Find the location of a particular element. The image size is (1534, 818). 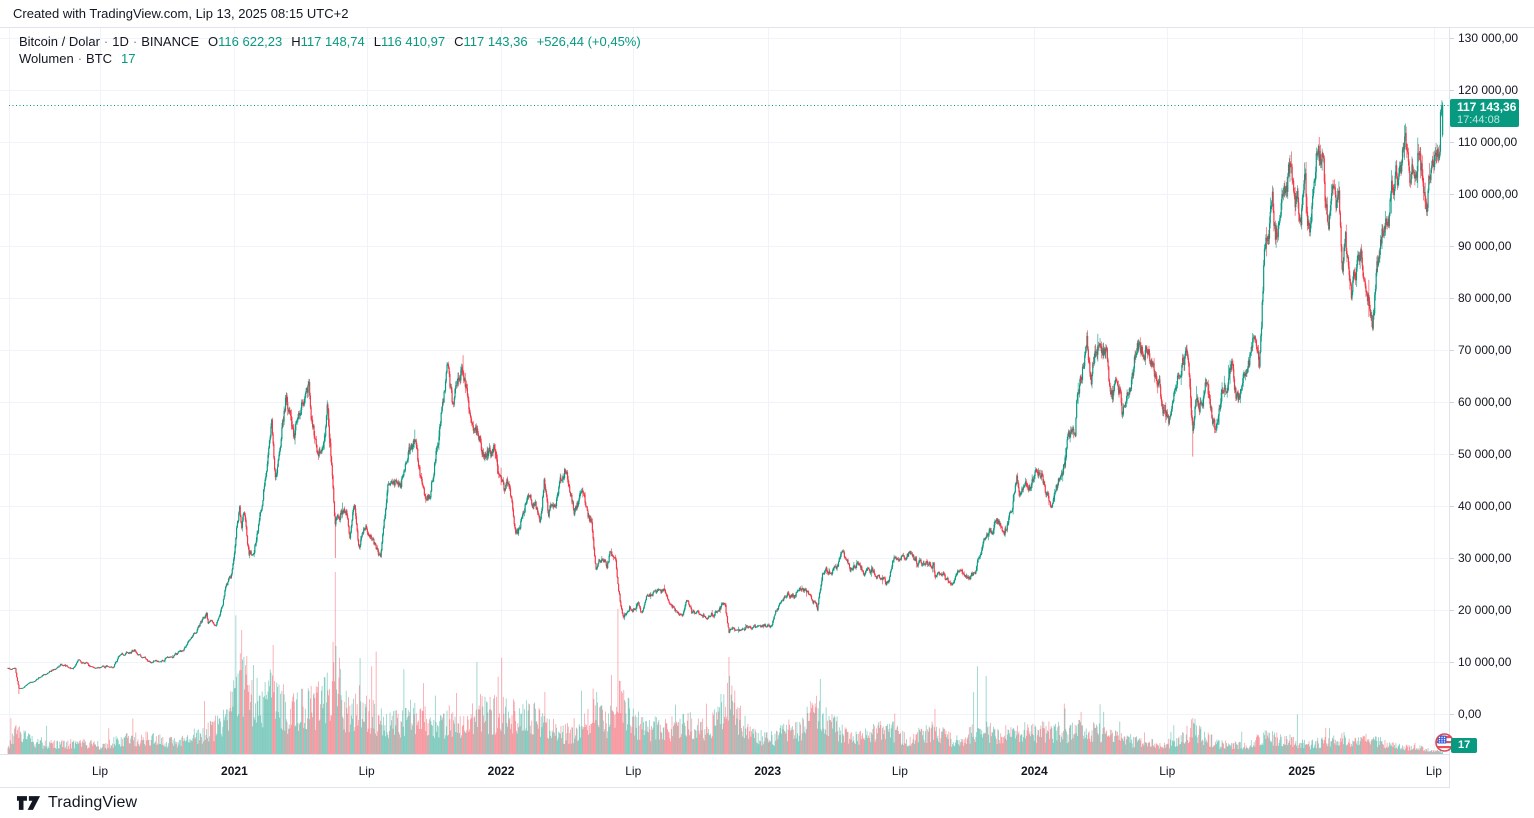

price-axis-label: 20 000,00 is located at coordinates (1485, 610).